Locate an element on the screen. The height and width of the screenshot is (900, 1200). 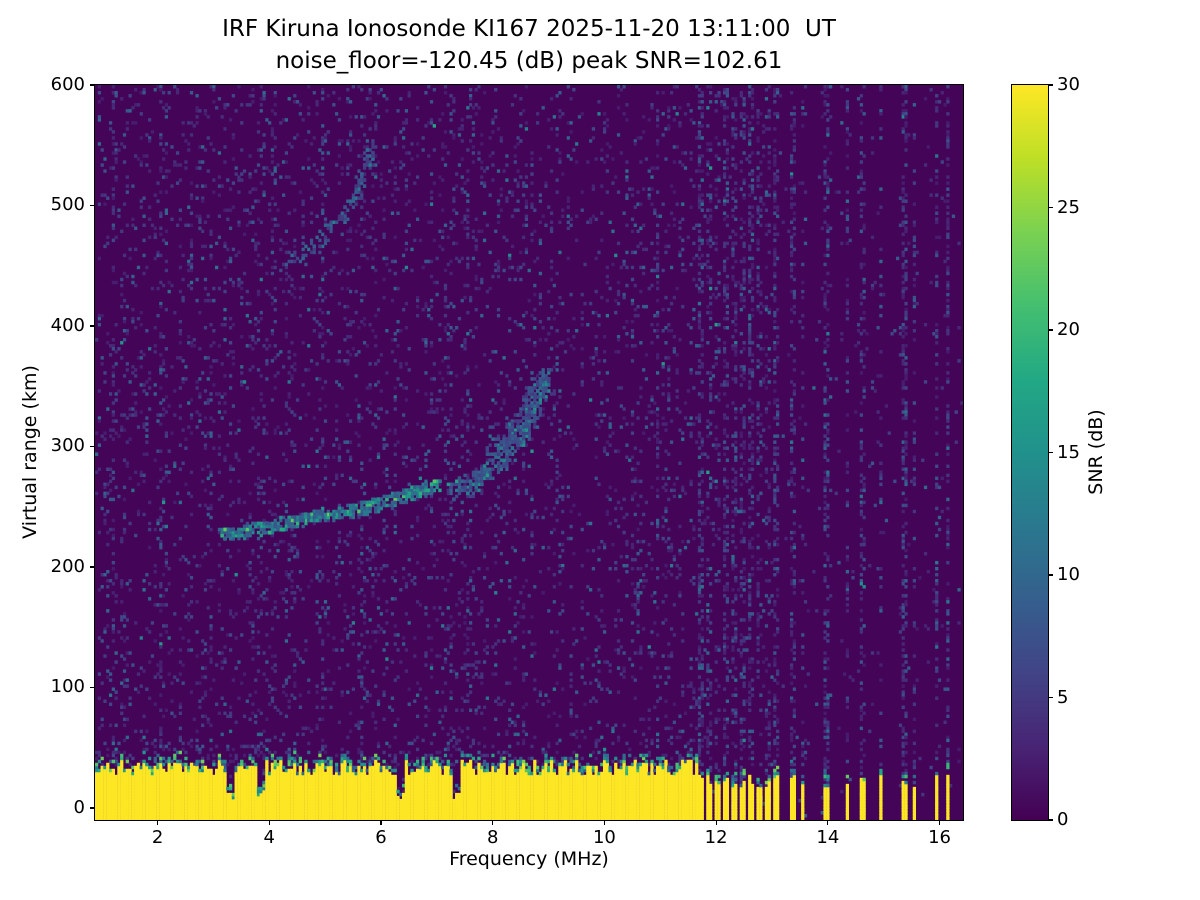
y-tick-label: 100 is located at coordinates (67, 687).